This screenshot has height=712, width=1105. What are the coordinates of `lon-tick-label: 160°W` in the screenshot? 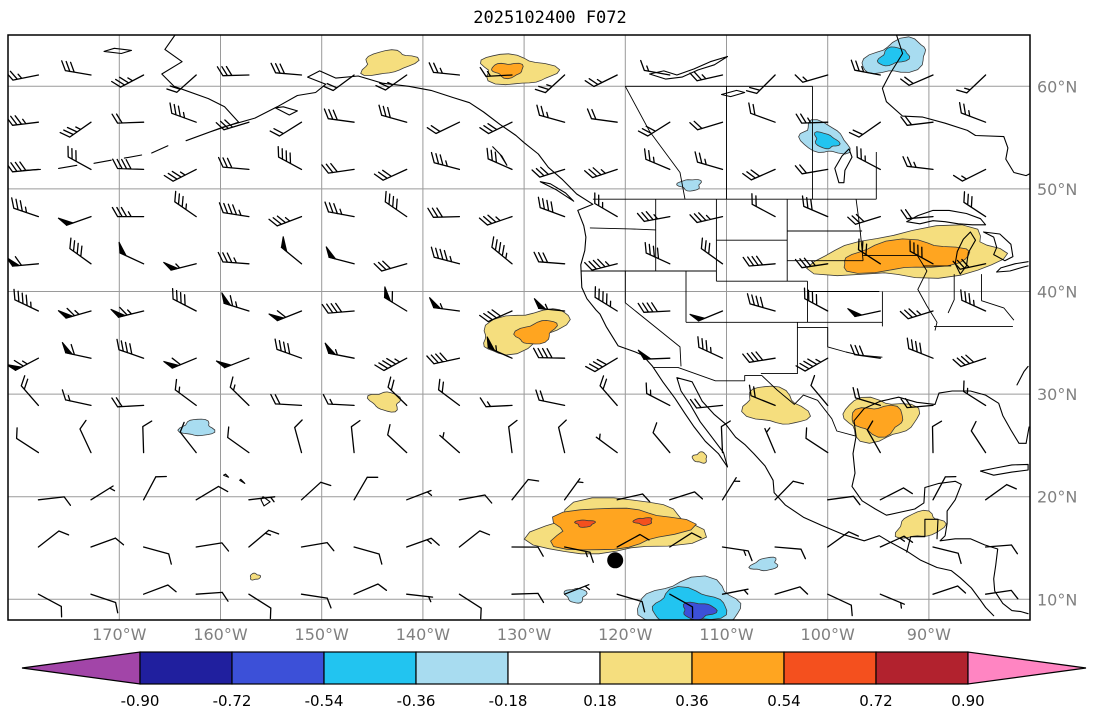 It's located at (220, 634).